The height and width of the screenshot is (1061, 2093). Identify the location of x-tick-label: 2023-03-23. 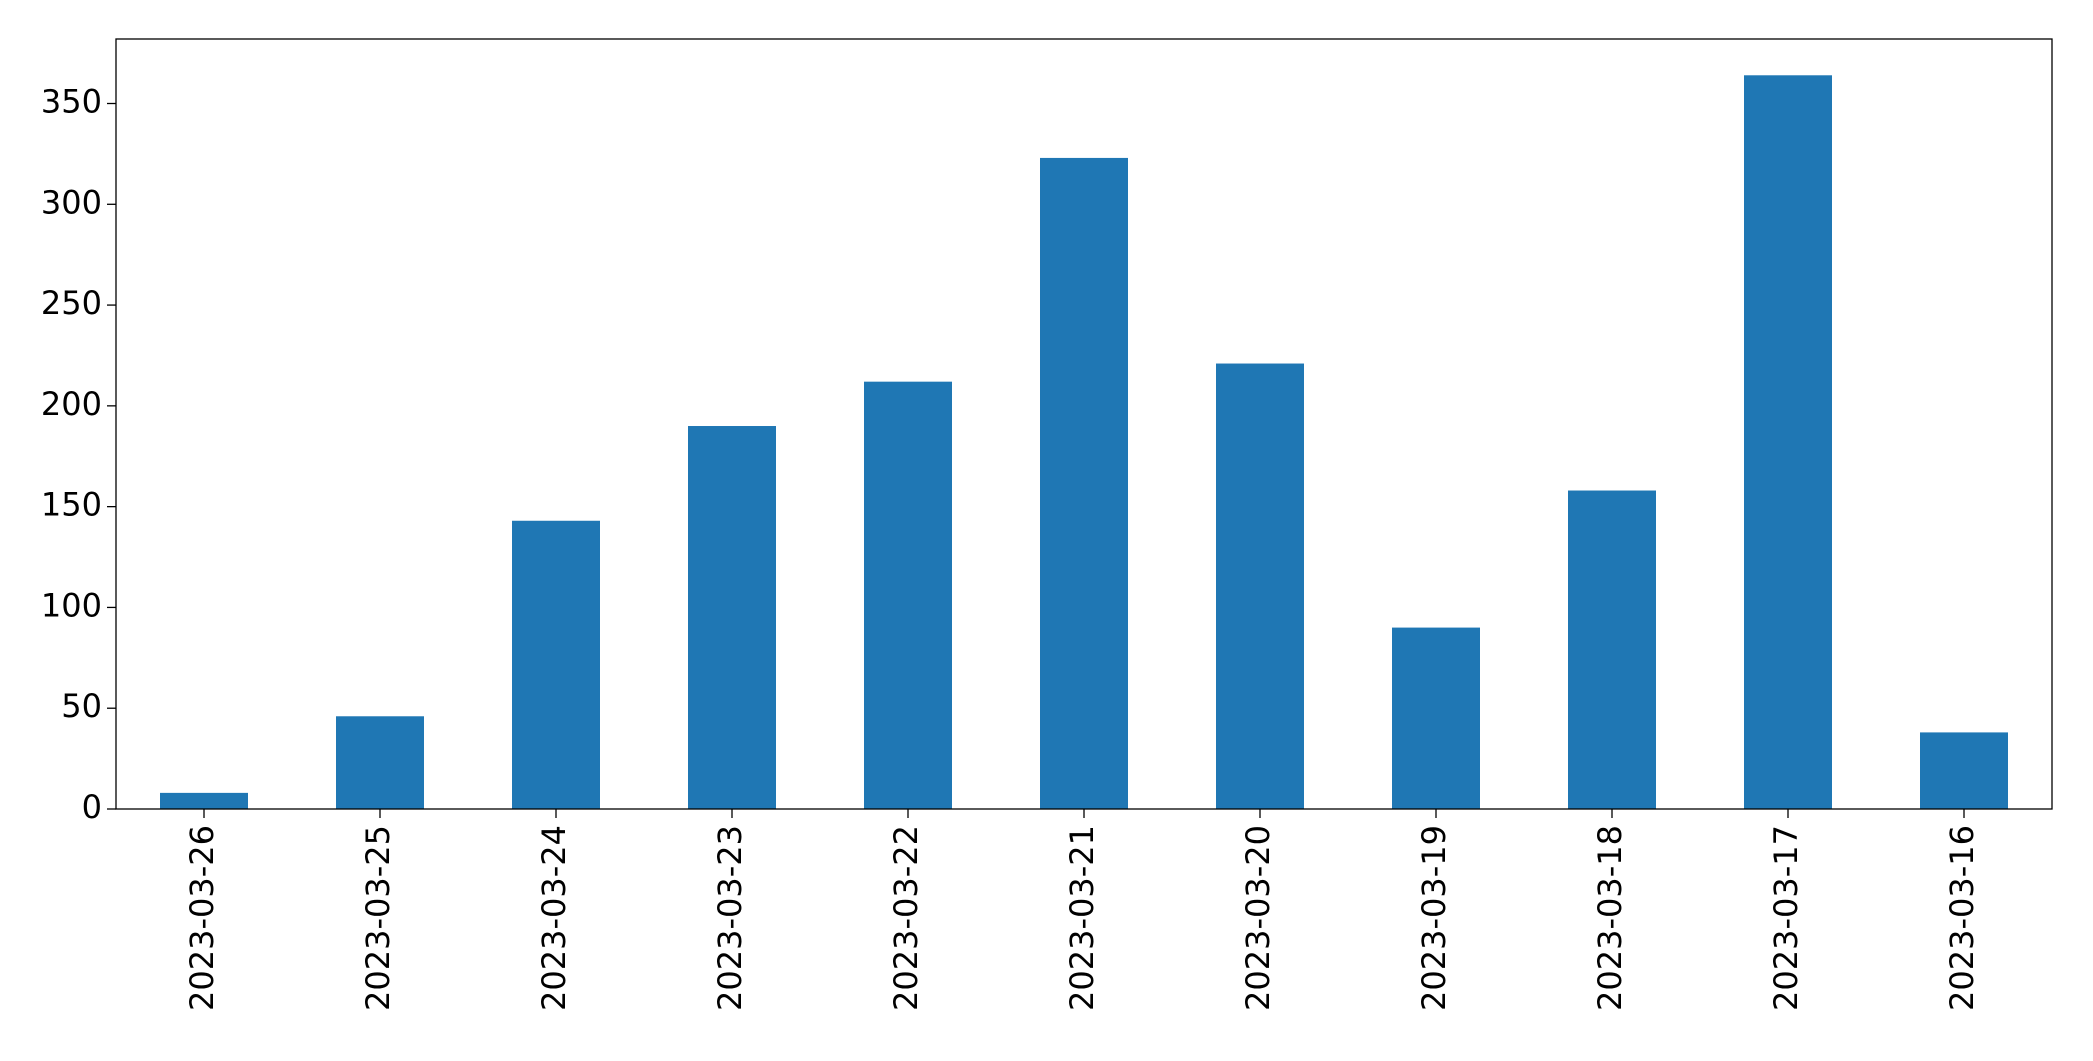
(730, 918).